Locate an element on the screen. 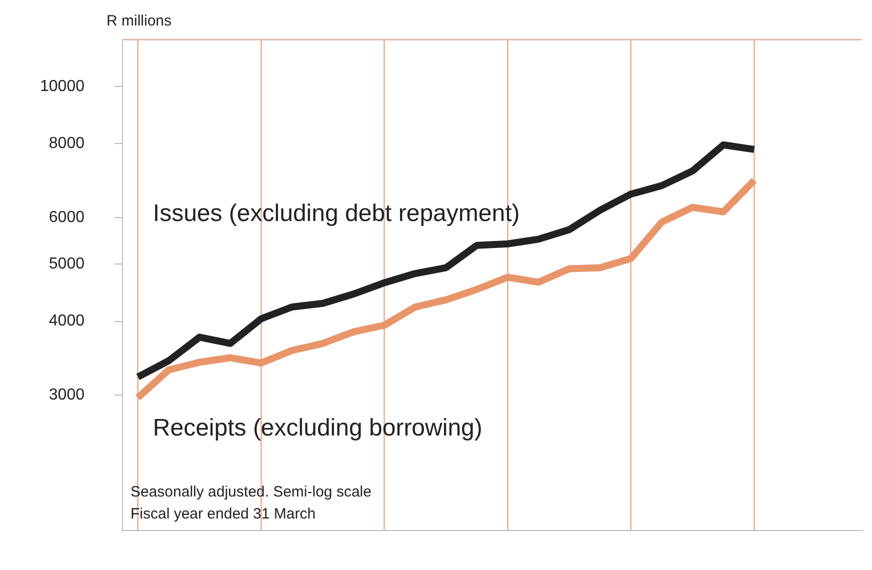 Image resolution: width=872 pixels, height=570 pixels. y-tick-label: 5000 is located at coordinates (66, 264).